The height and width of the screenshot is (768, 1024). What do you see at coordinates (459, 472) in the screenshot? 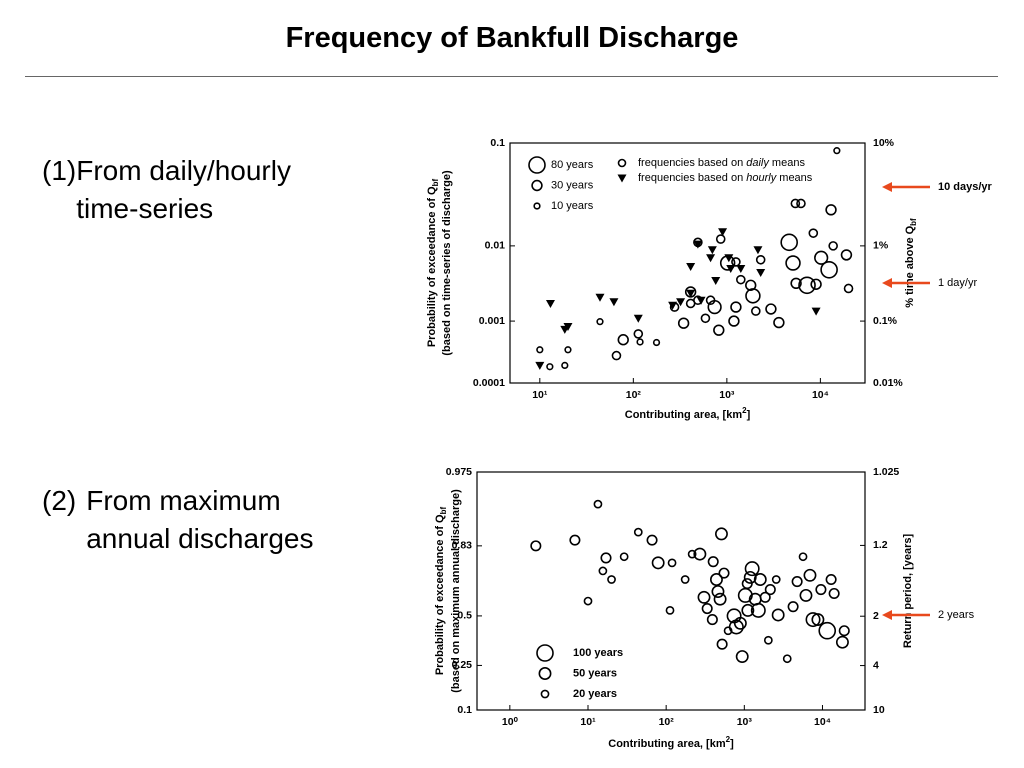
I see `y-tick-label: 0.975` at bounding box center [459, 472].